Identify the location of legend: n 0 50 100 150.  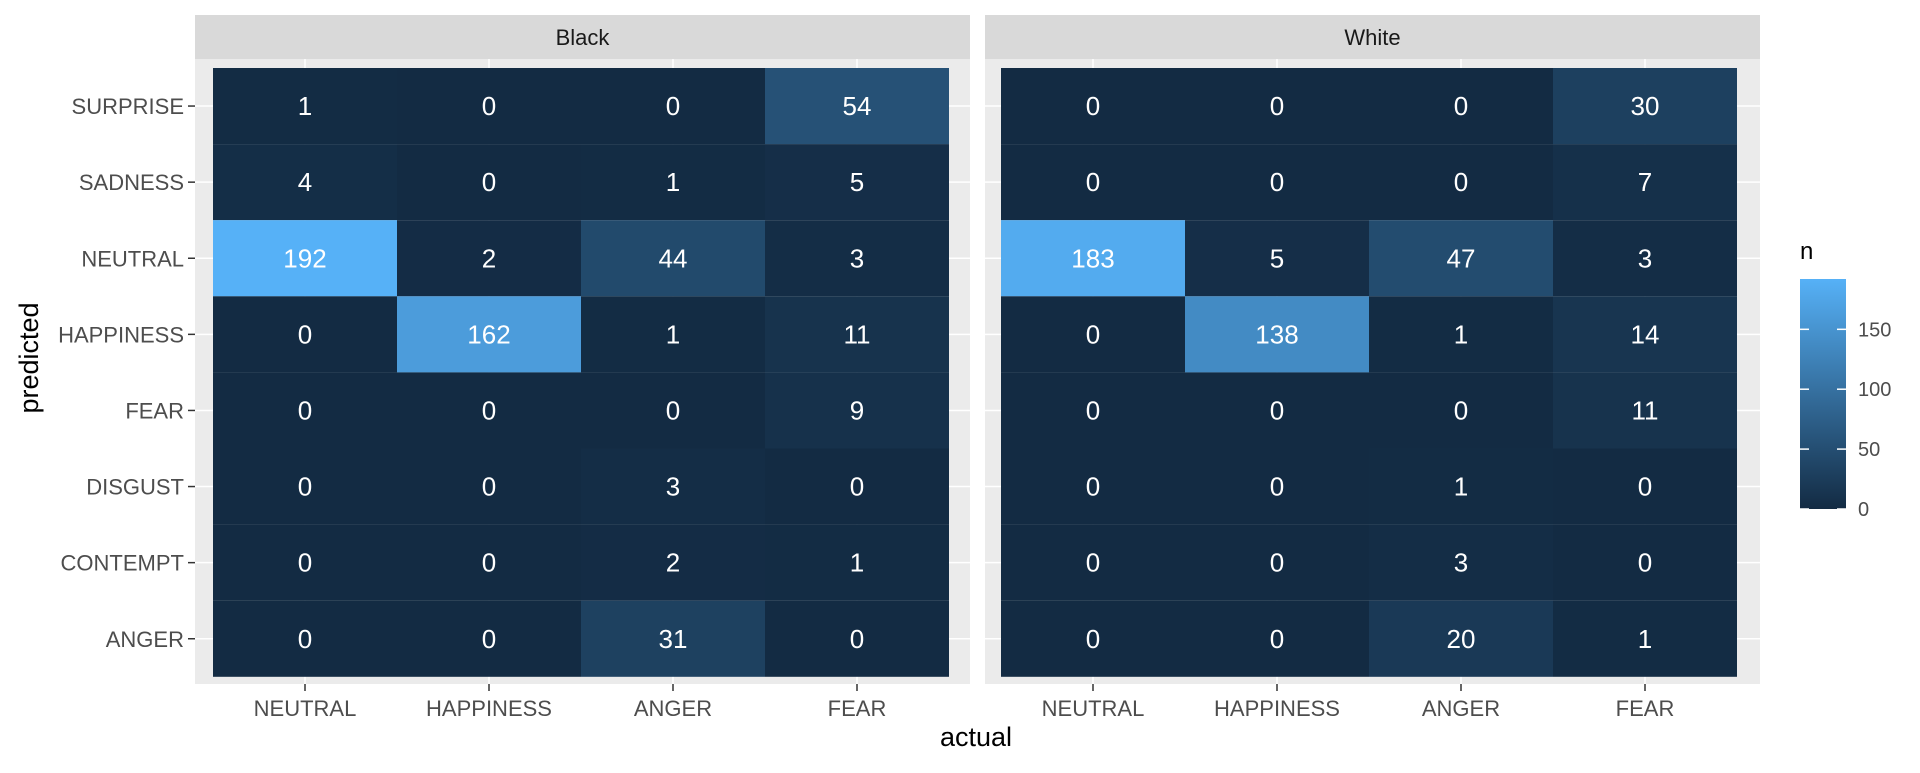
(1845, 379).